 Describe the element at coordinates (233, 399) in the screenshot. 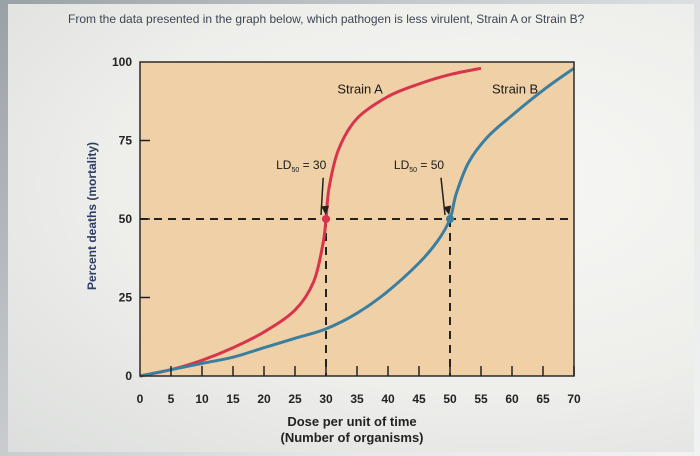

I see `x-tick-label: 15` at that location.